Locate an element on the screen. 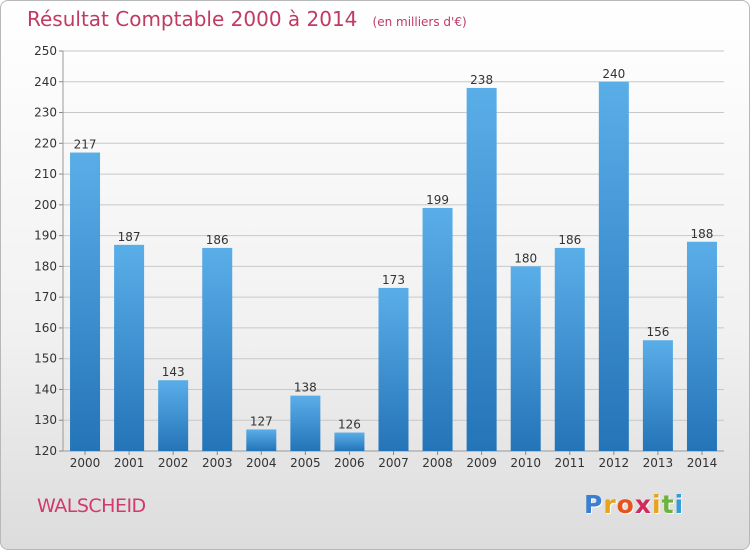 The image size is (750, 550). x-tick-label: 2012 is located at coordinates (614, 463).